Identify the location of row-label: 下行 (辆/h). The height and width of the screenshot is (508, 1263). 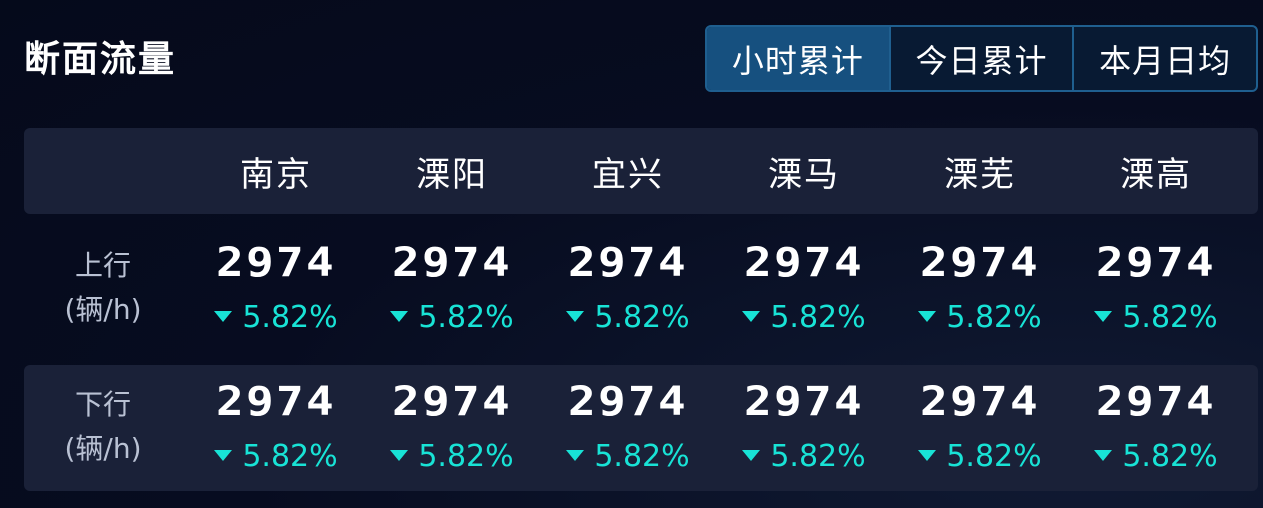
(103, 427).